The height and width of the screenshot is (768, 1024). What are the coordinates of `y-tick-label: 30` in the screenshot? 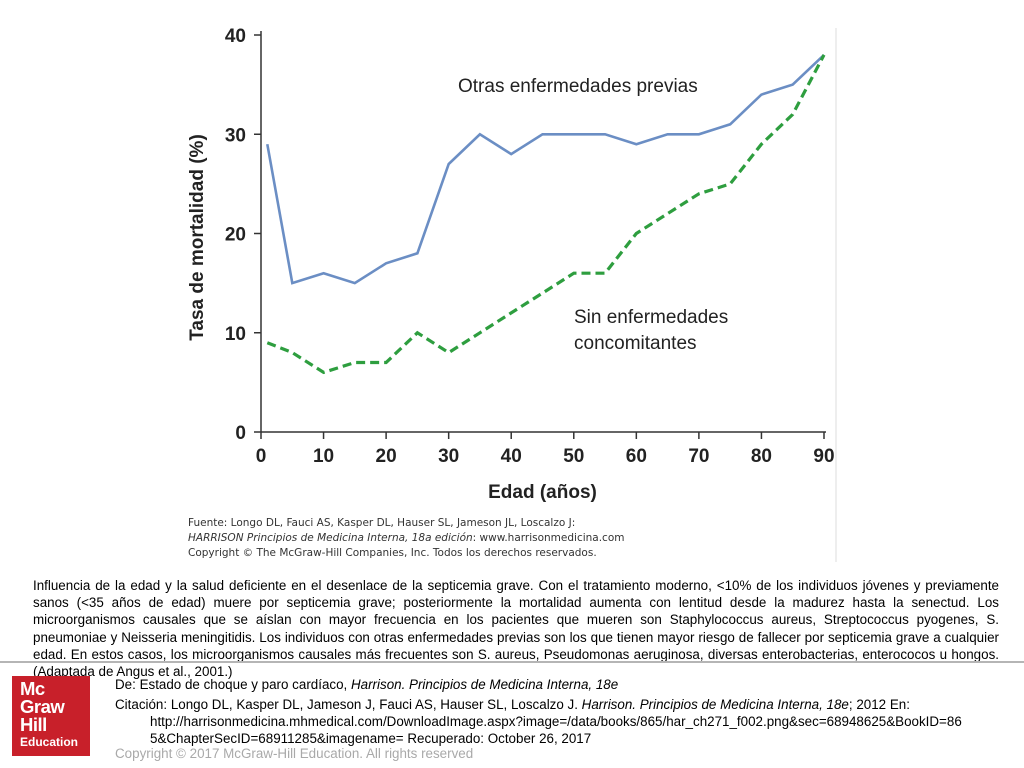 It's located at (235, 135).